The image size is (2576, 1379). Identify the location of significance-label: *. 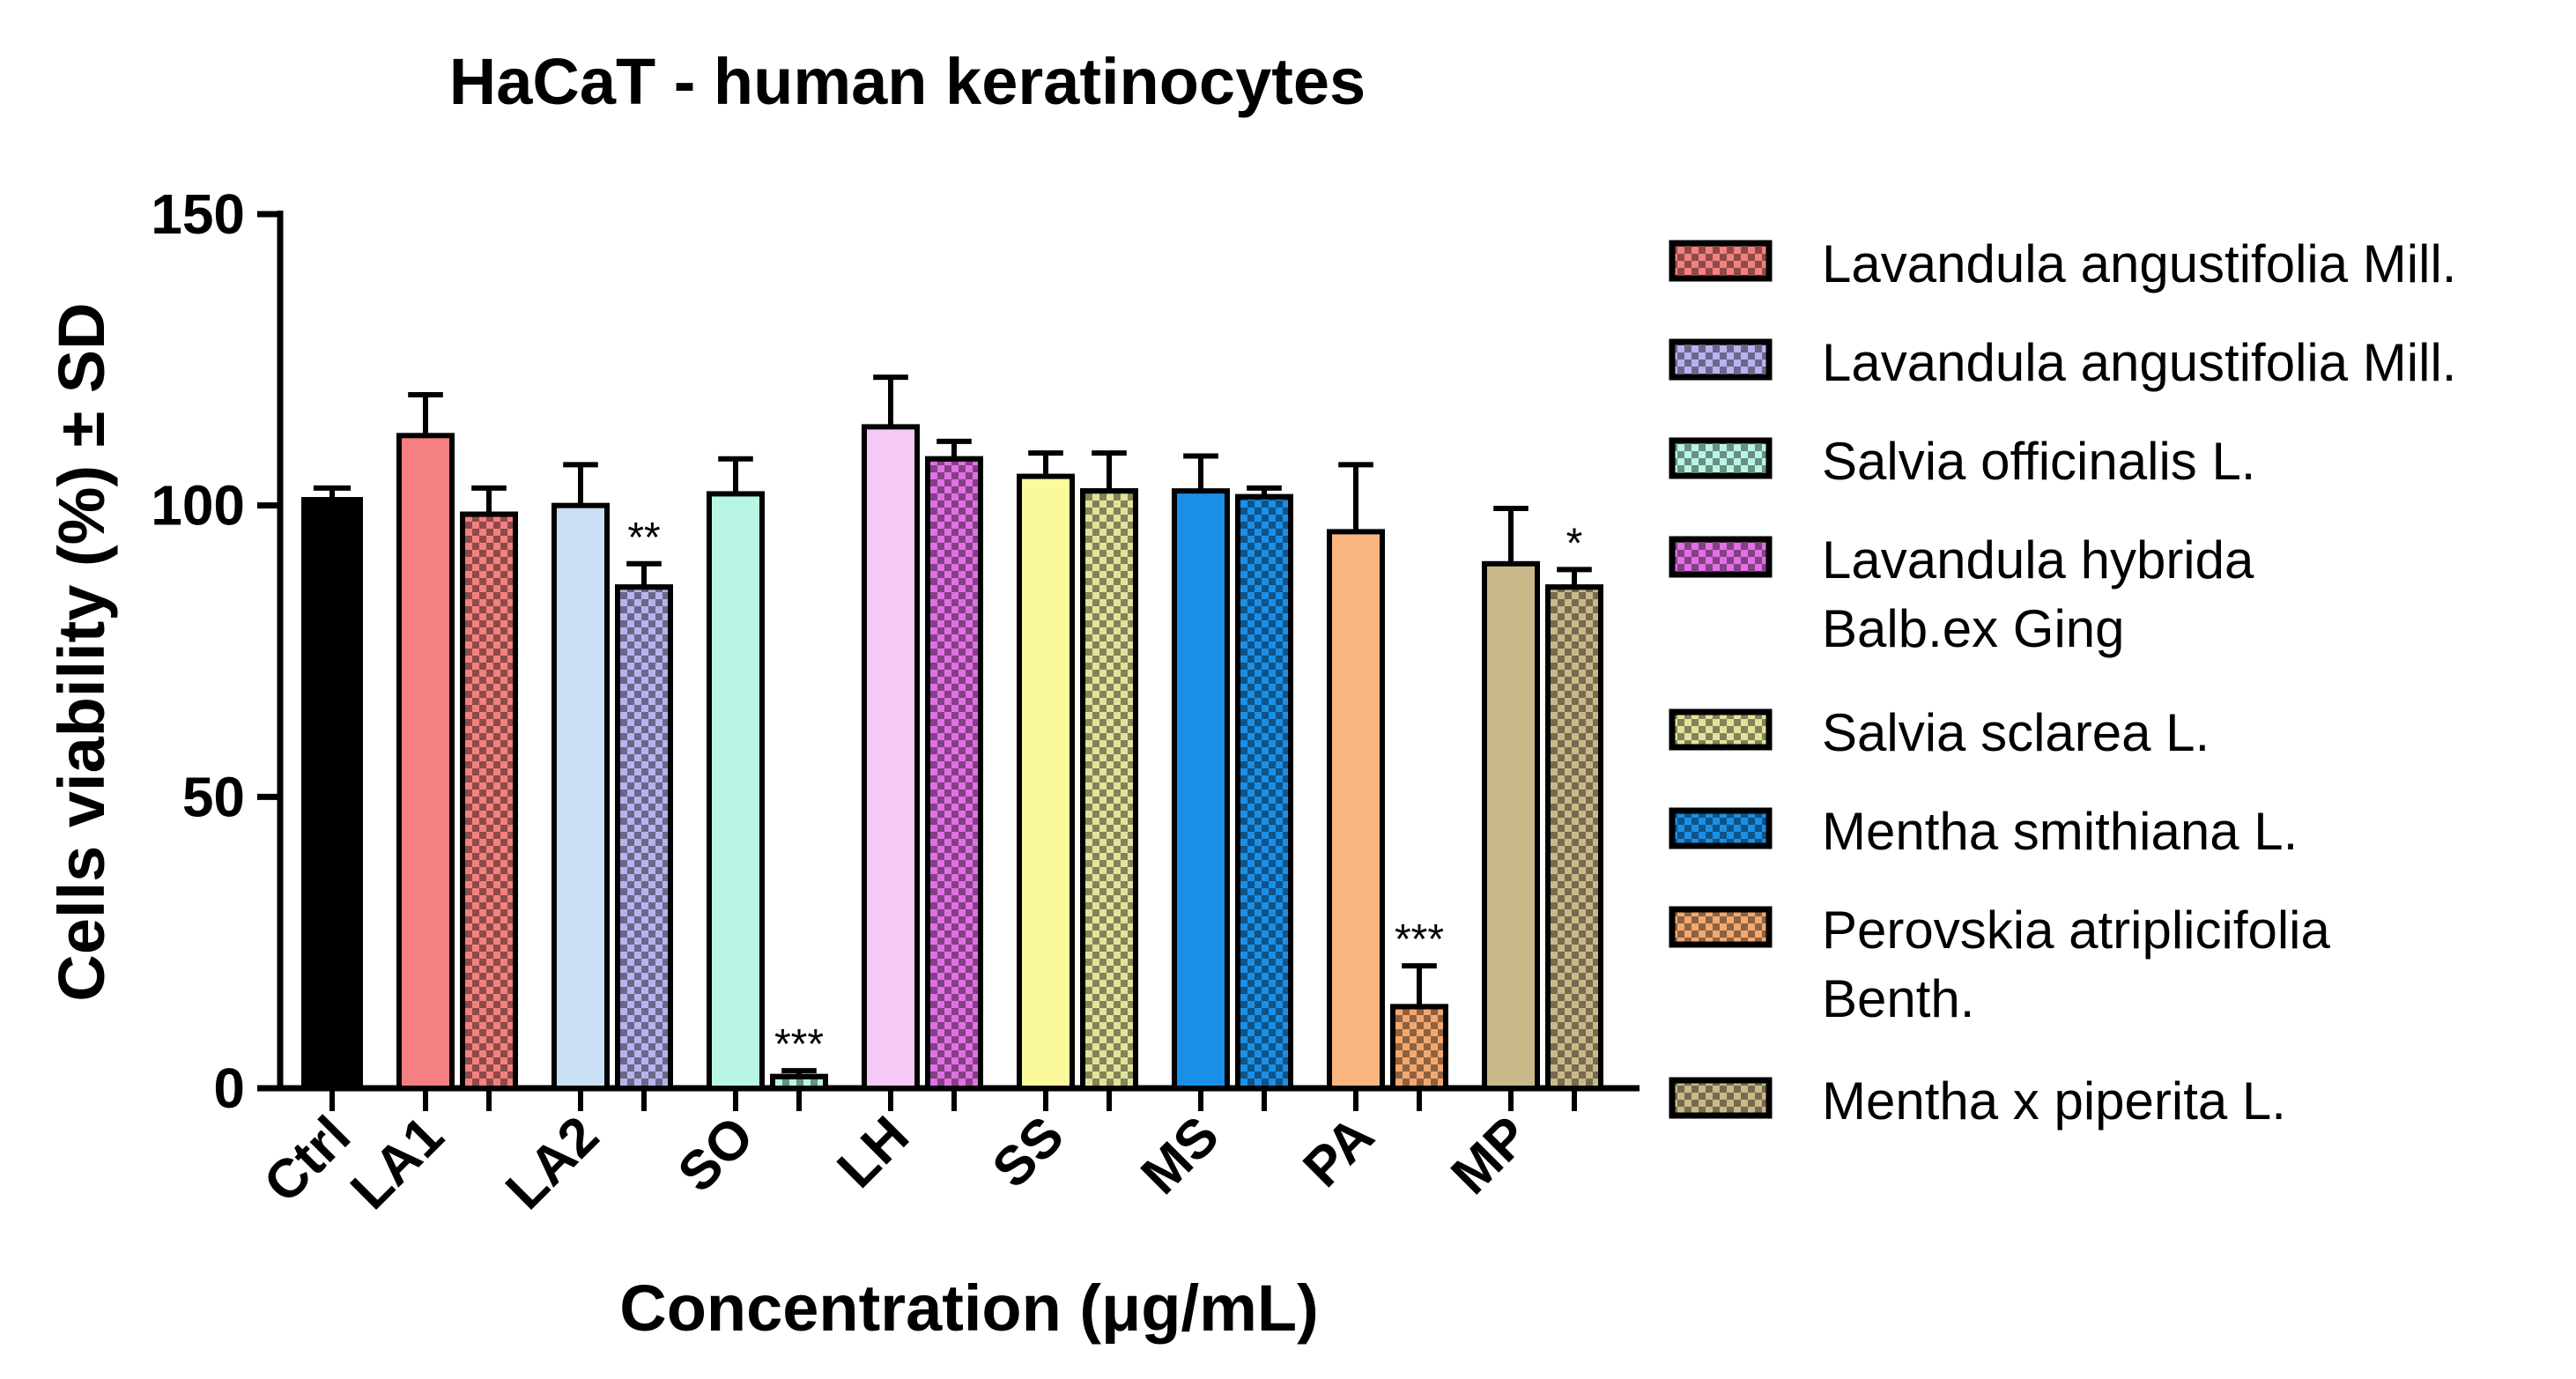
(1575, 543).